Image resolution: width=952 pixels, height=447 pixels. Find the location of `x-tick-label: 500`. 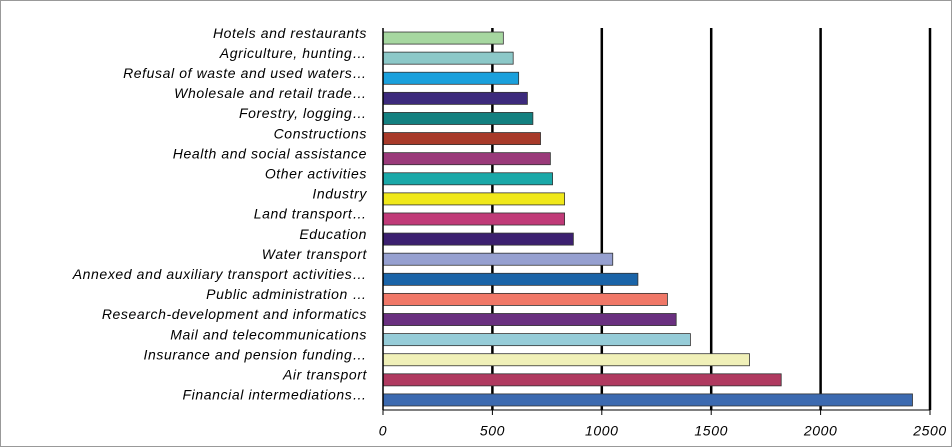

x-tick-label: 500 is located at coordinates (492, 431).